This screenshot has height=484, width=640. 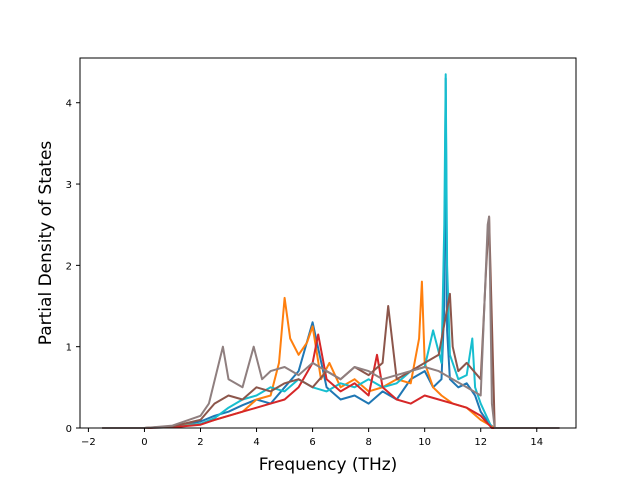 What do you see at coordinates (200, 442) in the screenshot?
I see `x-tick-label: 2` at bounding box center [200, 442].